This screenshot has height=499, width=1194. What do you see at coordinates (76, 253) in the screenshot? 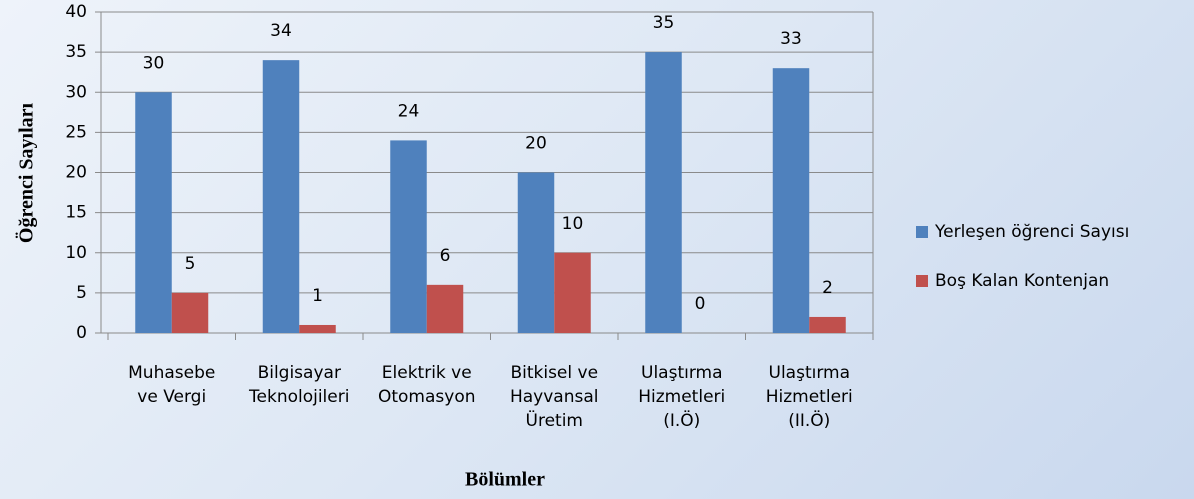
I see `y-tick-label: 10` at bounding box center [76, 253].